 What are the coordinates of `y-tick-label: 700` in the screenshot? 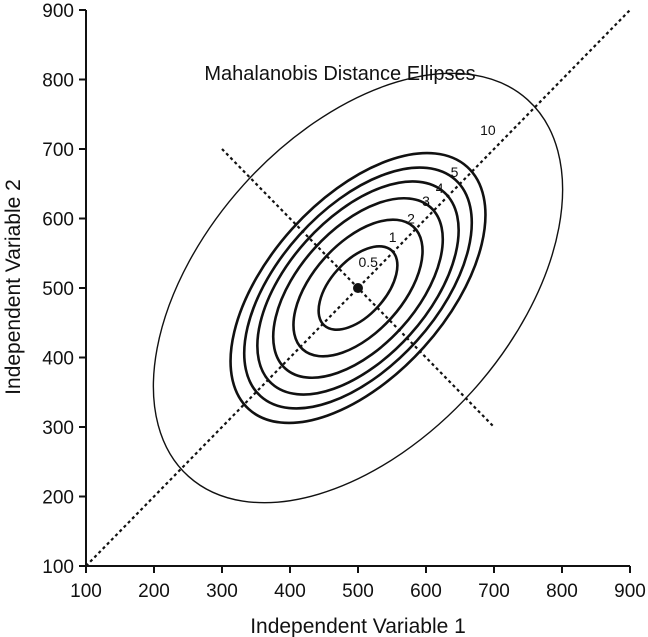 It's located at (58, 150).